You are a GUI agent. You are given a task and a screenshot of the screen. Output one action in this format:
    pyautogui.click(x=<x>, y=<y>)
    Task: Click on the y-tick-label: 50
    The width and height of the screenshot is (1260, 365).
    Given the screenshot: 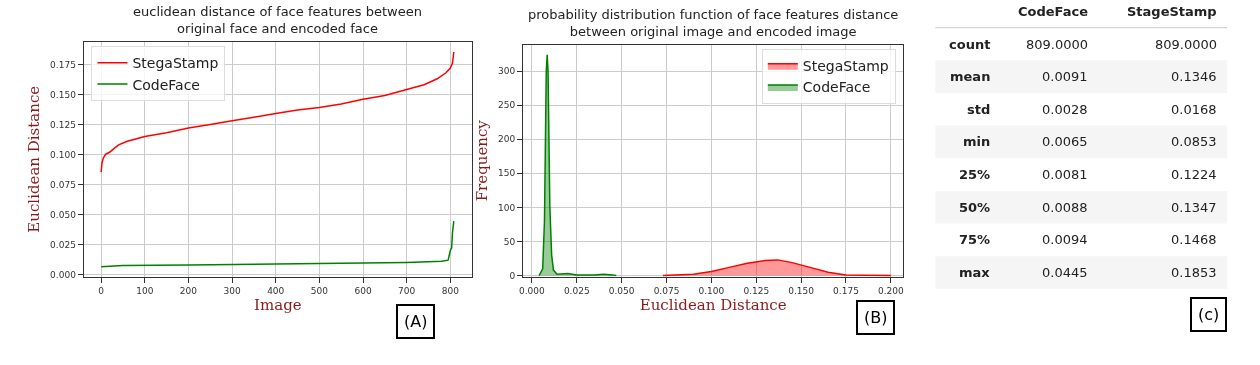 What is the action you would take?
    pyautogui.click(x=509, y=241)
    